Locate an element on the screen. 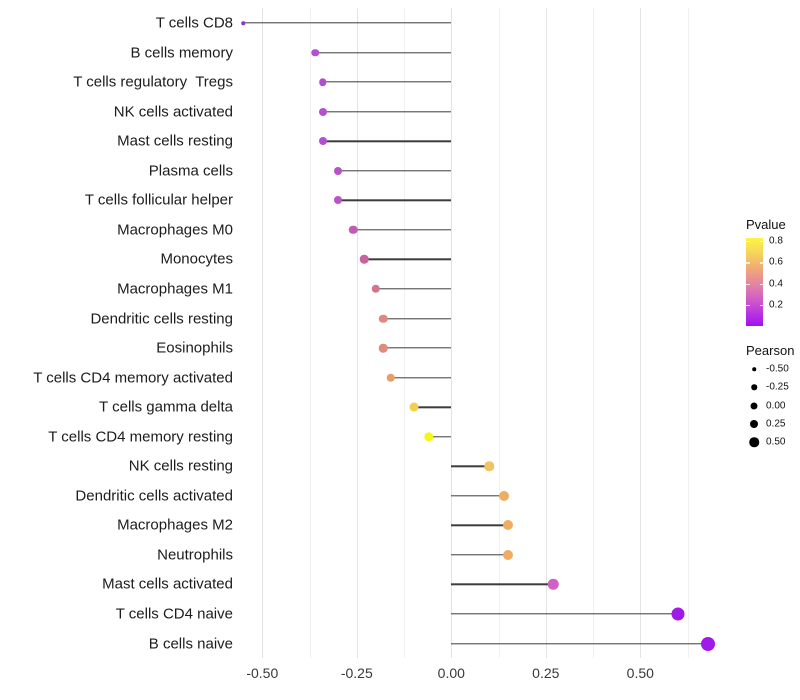  pearson-size-label: 0.50 is located at coordinates (776, 442).